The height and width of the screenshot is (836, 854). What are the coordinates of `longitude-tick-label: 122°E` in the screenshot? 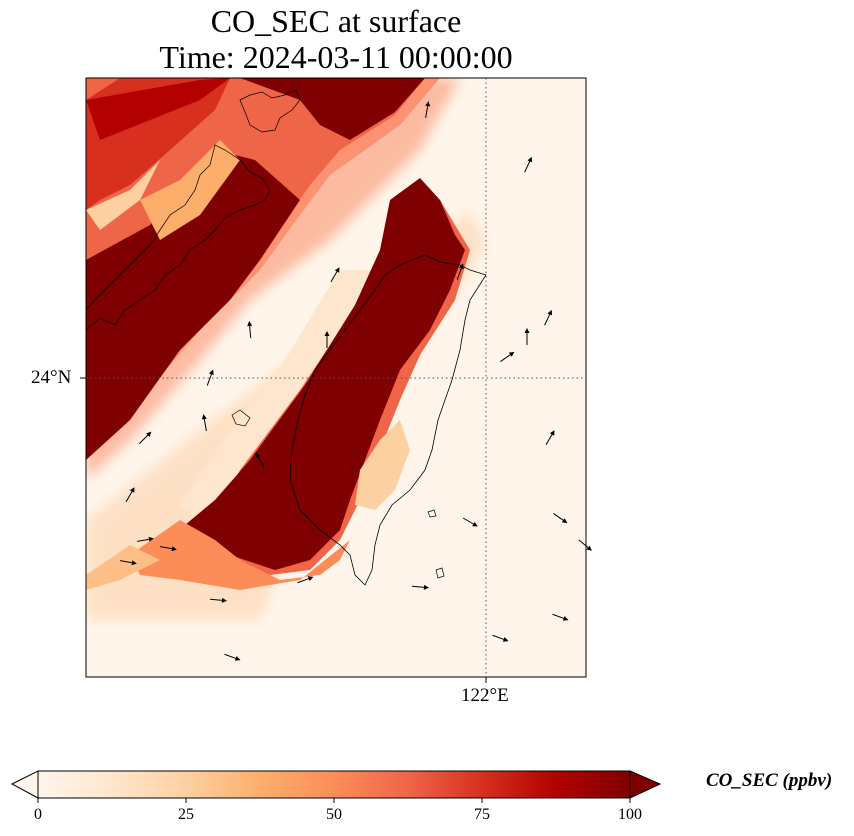 It's located at (485, 695).